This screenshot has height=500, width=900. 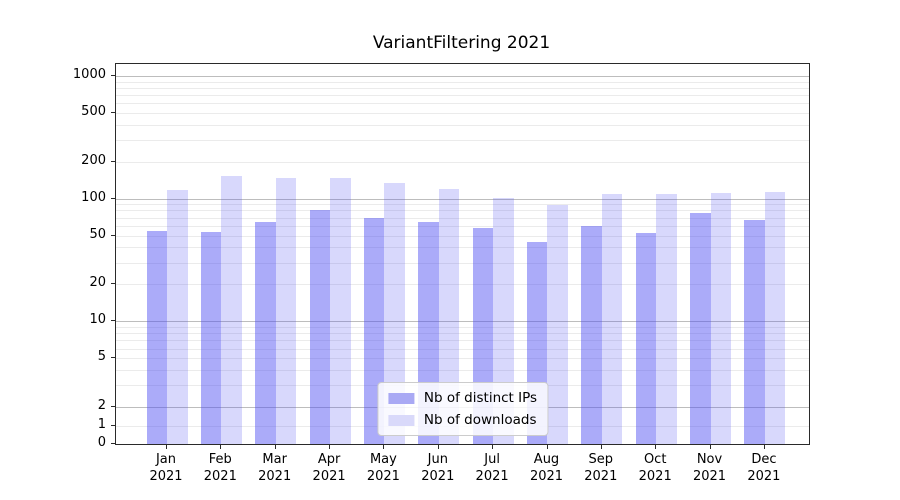 I want to click on legend-label-downloads: Nb of downloads, so click(x=480, y=420).